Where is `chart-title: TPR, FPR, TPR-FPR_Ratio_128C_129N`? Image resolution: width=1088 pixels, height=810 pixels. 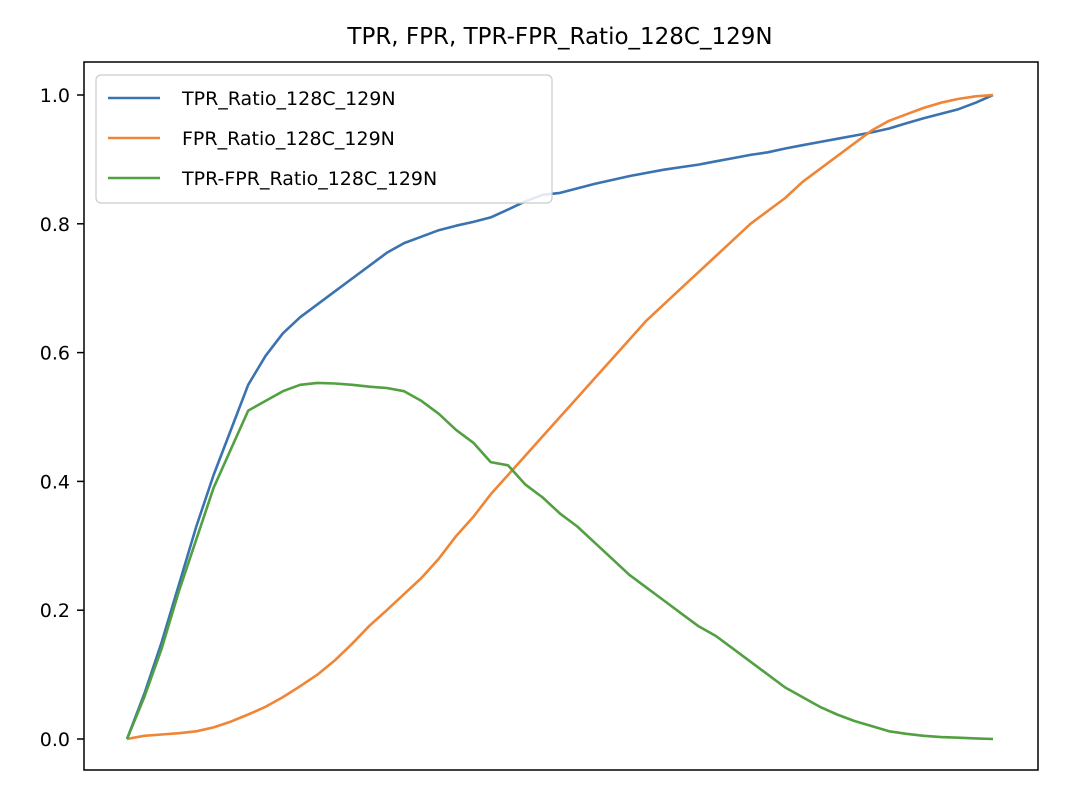 chart-title: TPR, FPR, TPR-FPR_Ratio_128C_129N is located at coordinates (559, 37).